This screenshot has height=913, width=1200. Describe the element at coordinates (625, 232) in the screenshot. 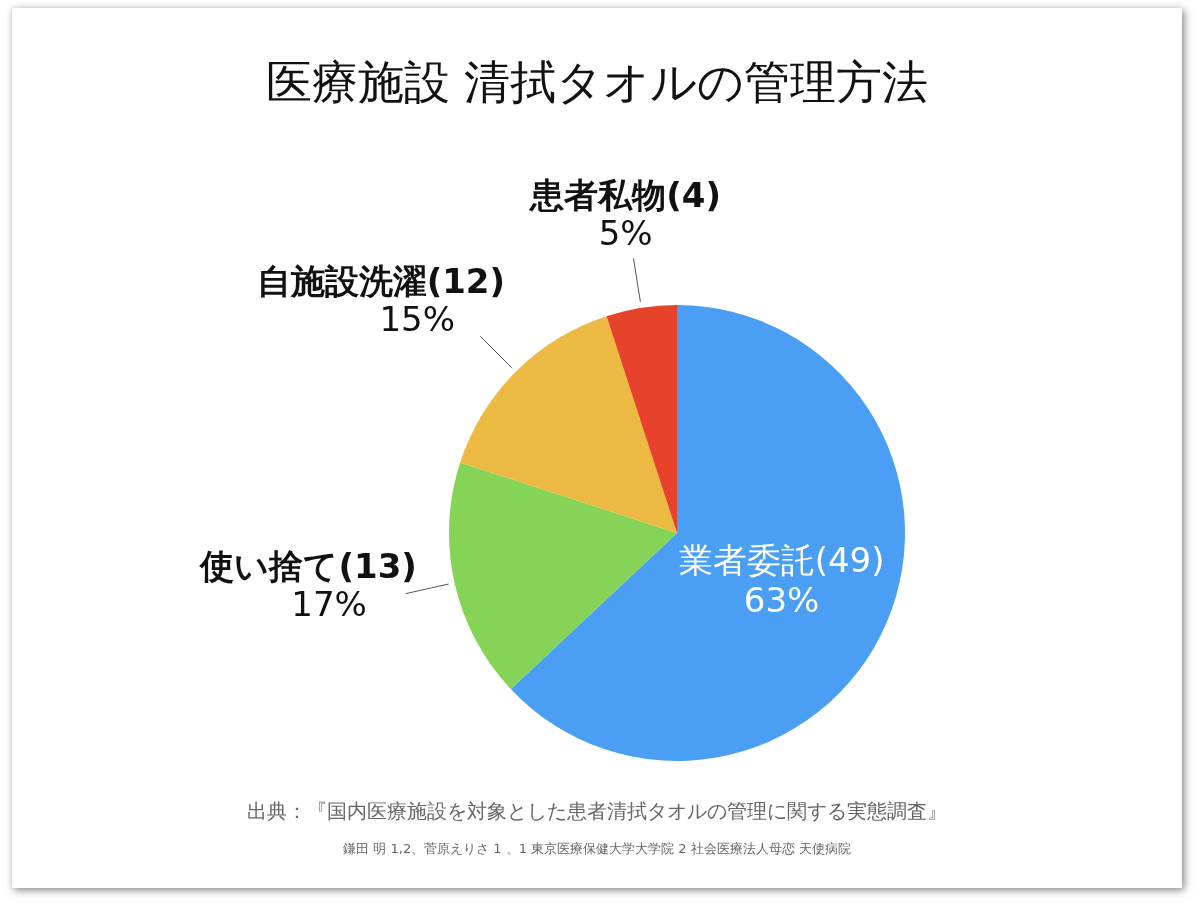

I see `data-label: 5%` at that location.